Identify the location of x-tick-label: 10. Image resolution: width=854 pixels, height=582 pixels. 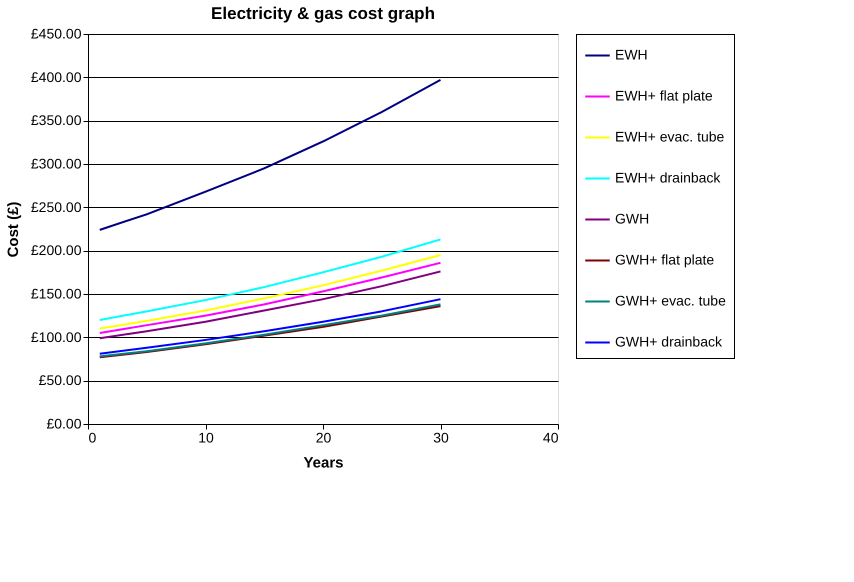
(206, 438).